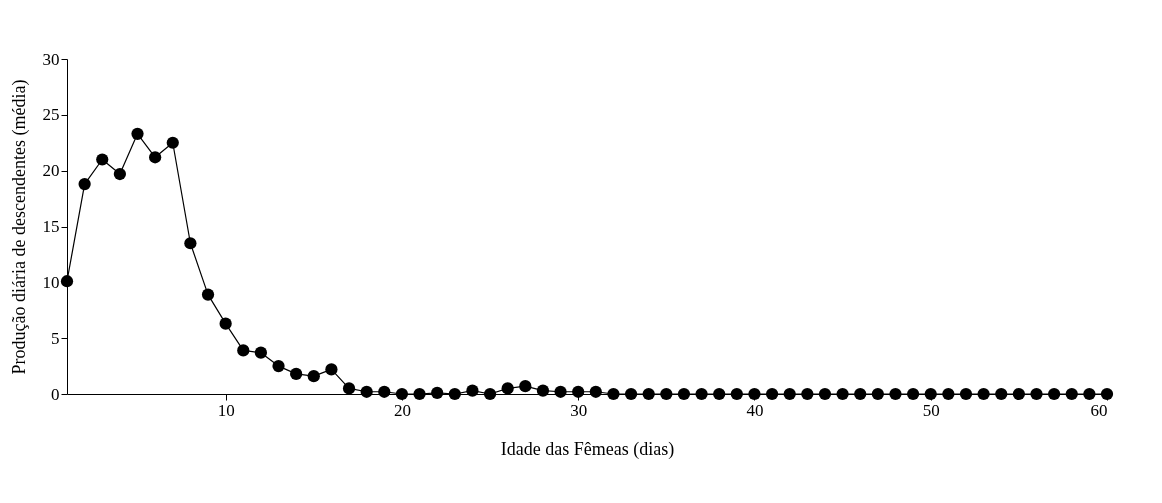 The height and width of the screenshot is (503, 1162). I want to click on y-tick-label: 15, so click(51, 226).